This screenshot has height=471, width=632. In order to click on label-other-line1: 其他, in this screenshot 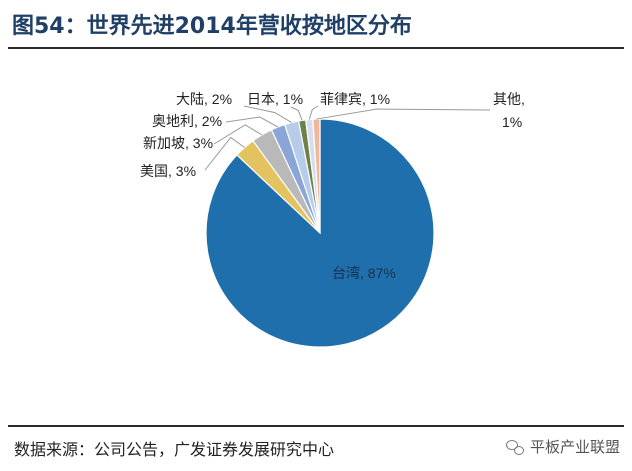, I will do `click(509, 99)`.